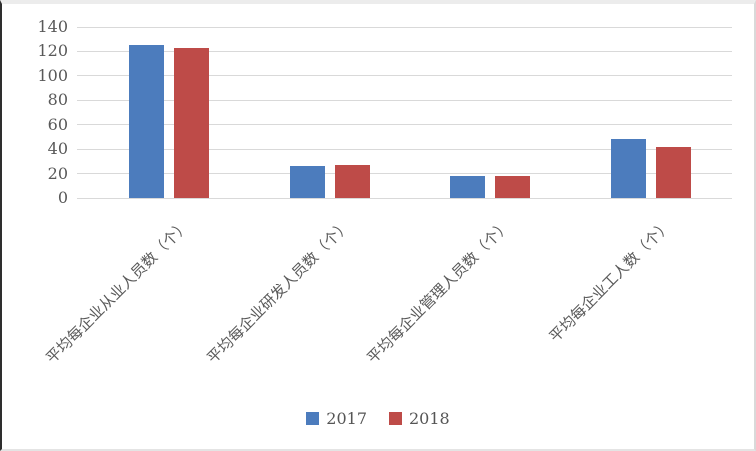 The height and width of the screenshot is (451, 756). I want to click on category-axis-label: 平均每企业管理人员数（个）, so click(439, 291).